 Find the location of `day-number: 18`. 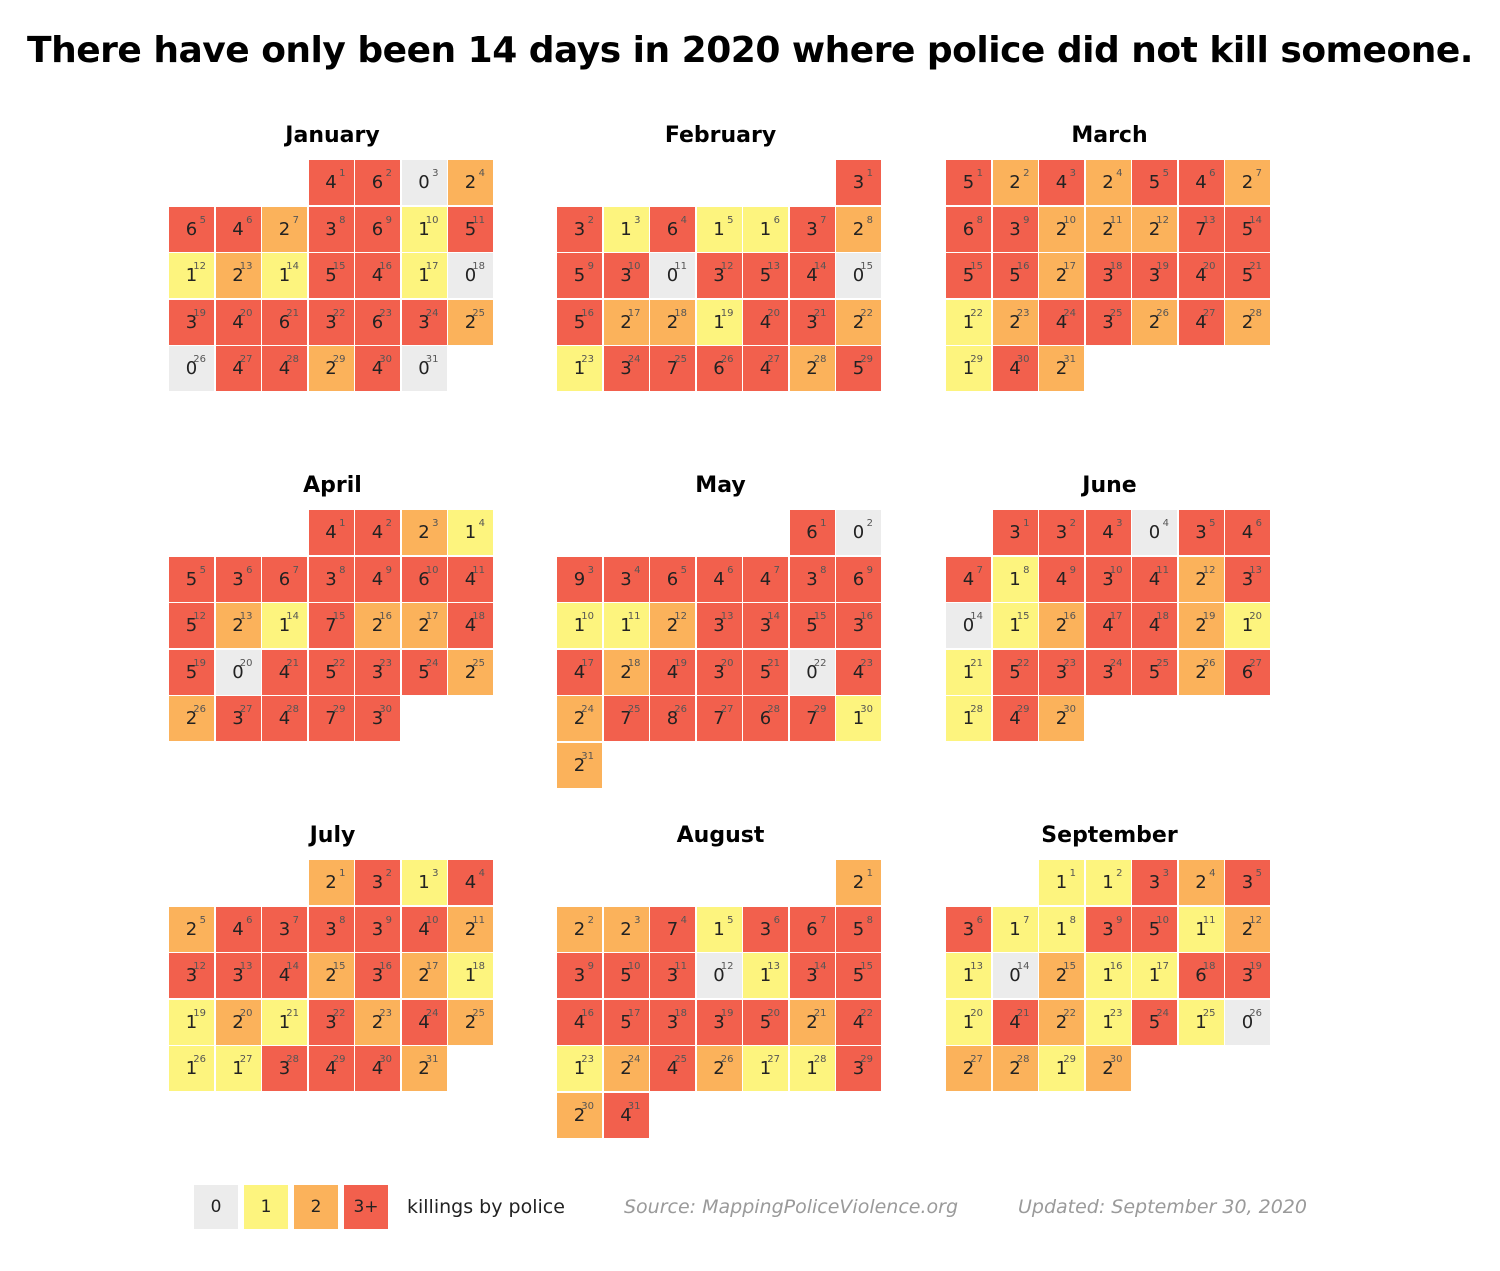

day-number: 18 is located at coordinates (1162, 616).